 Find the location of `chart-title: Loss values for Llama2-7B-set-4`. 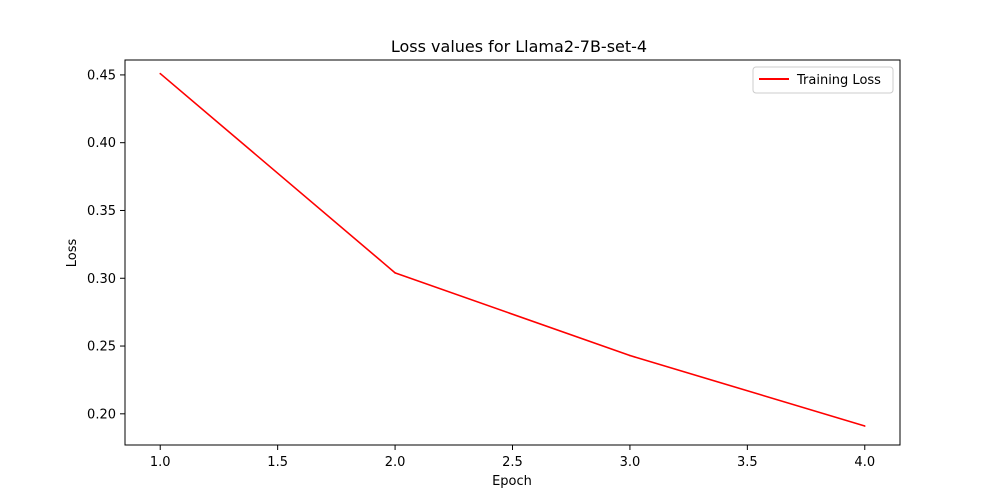

chart-title: Loss values for Llama2-7B-set-4 is located at coordinates (519, 46).